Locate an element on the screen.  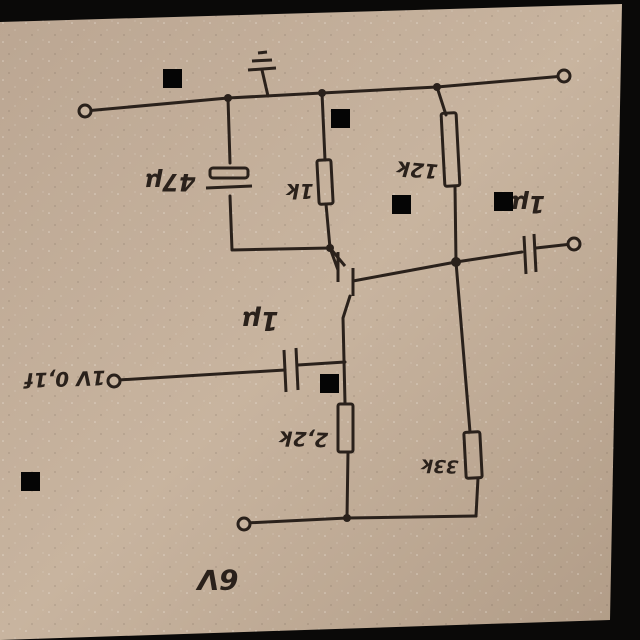
cap-branch-wire is located at coordinates (279, 174).